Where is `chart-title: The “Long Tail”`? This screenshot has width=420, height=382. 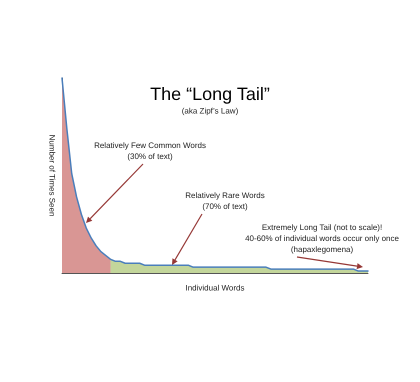 chart-title: The “Long Tail” is located at coordinates (210, 94).